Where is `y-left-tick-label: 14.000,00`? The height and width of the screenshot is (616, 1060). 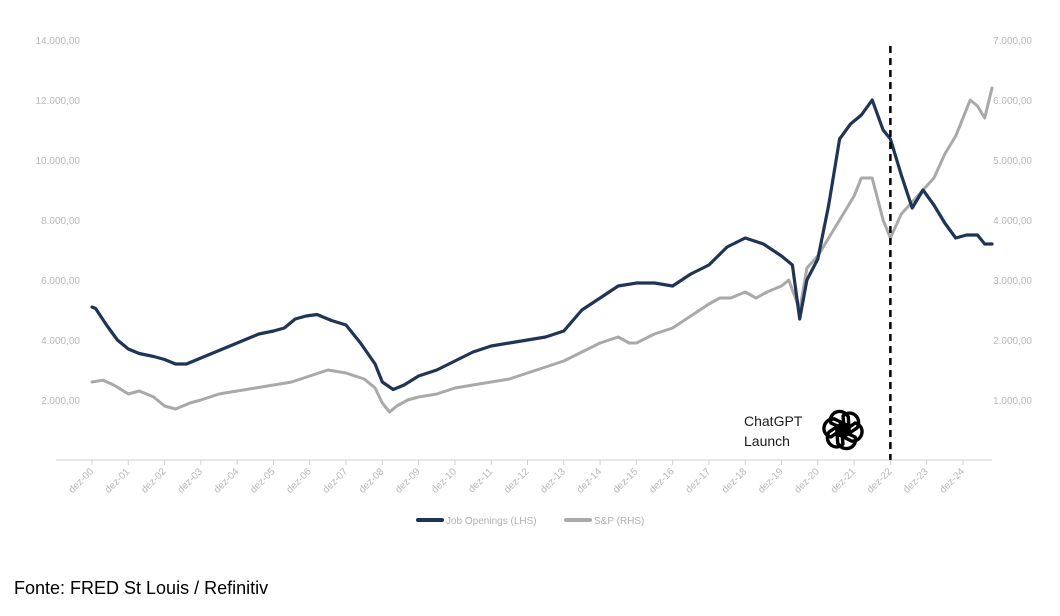 y-left-tick-label: 14.000,00 is located at coordinates (58, 41).